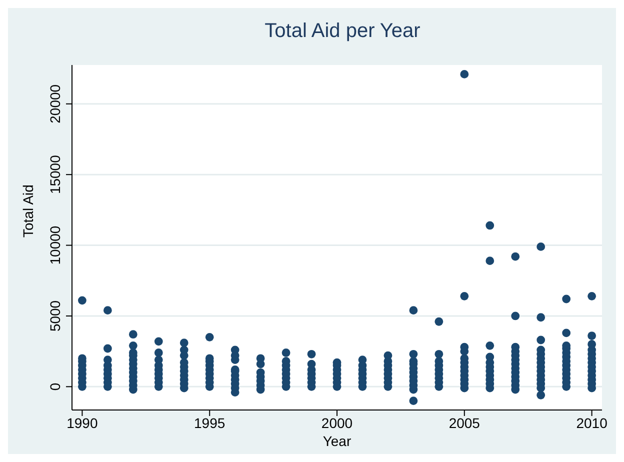 This screenshot has width=624, height=462. I want to click on y-tick-label: 0, so click(55, 386).